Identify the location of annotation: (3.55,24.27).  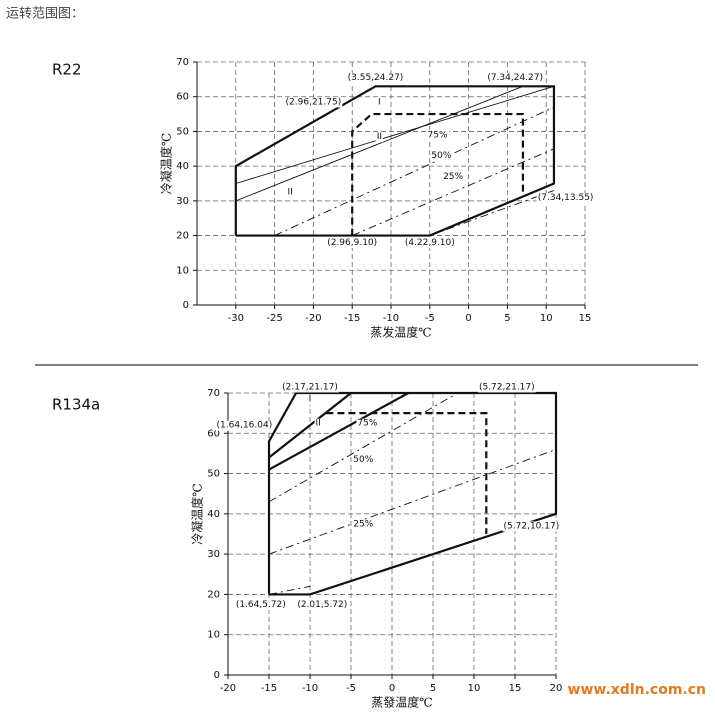
(376, 78).